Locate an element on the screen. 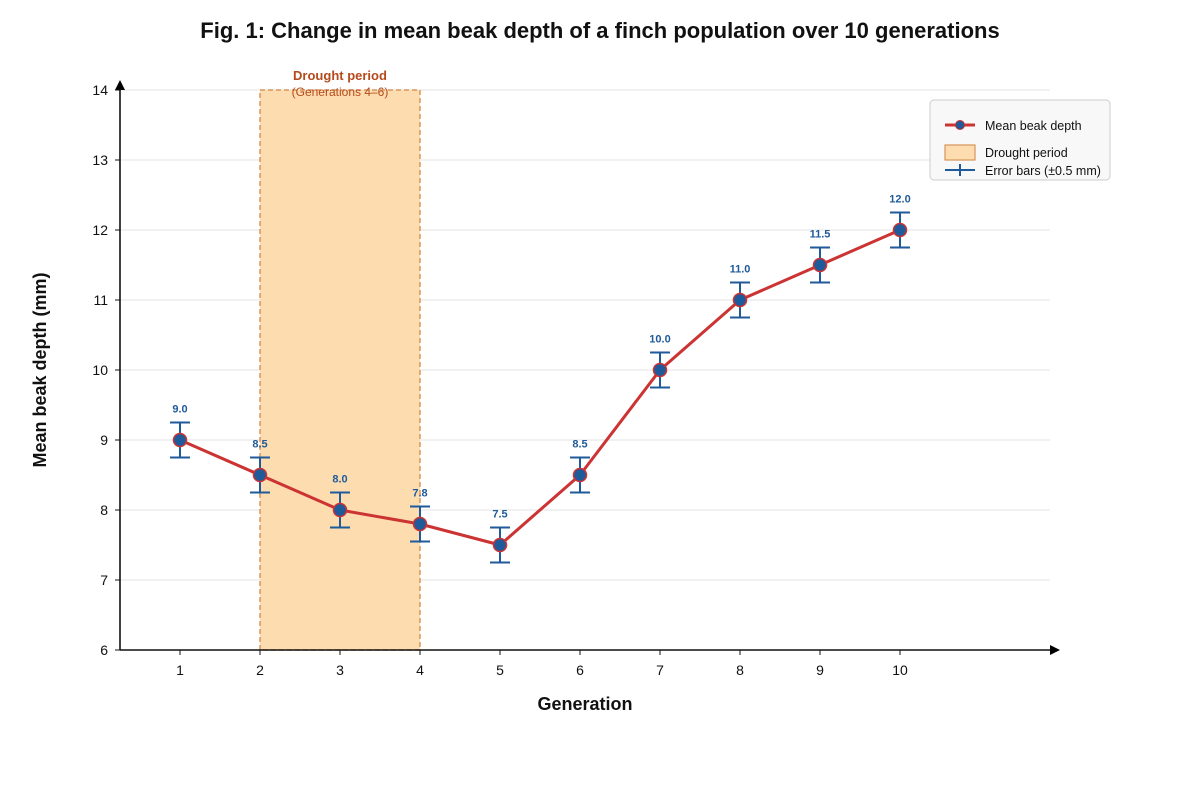 The height and width of the screenshot is (800, 1200). data-label: 7.5 is located at coordinates (499, 515).